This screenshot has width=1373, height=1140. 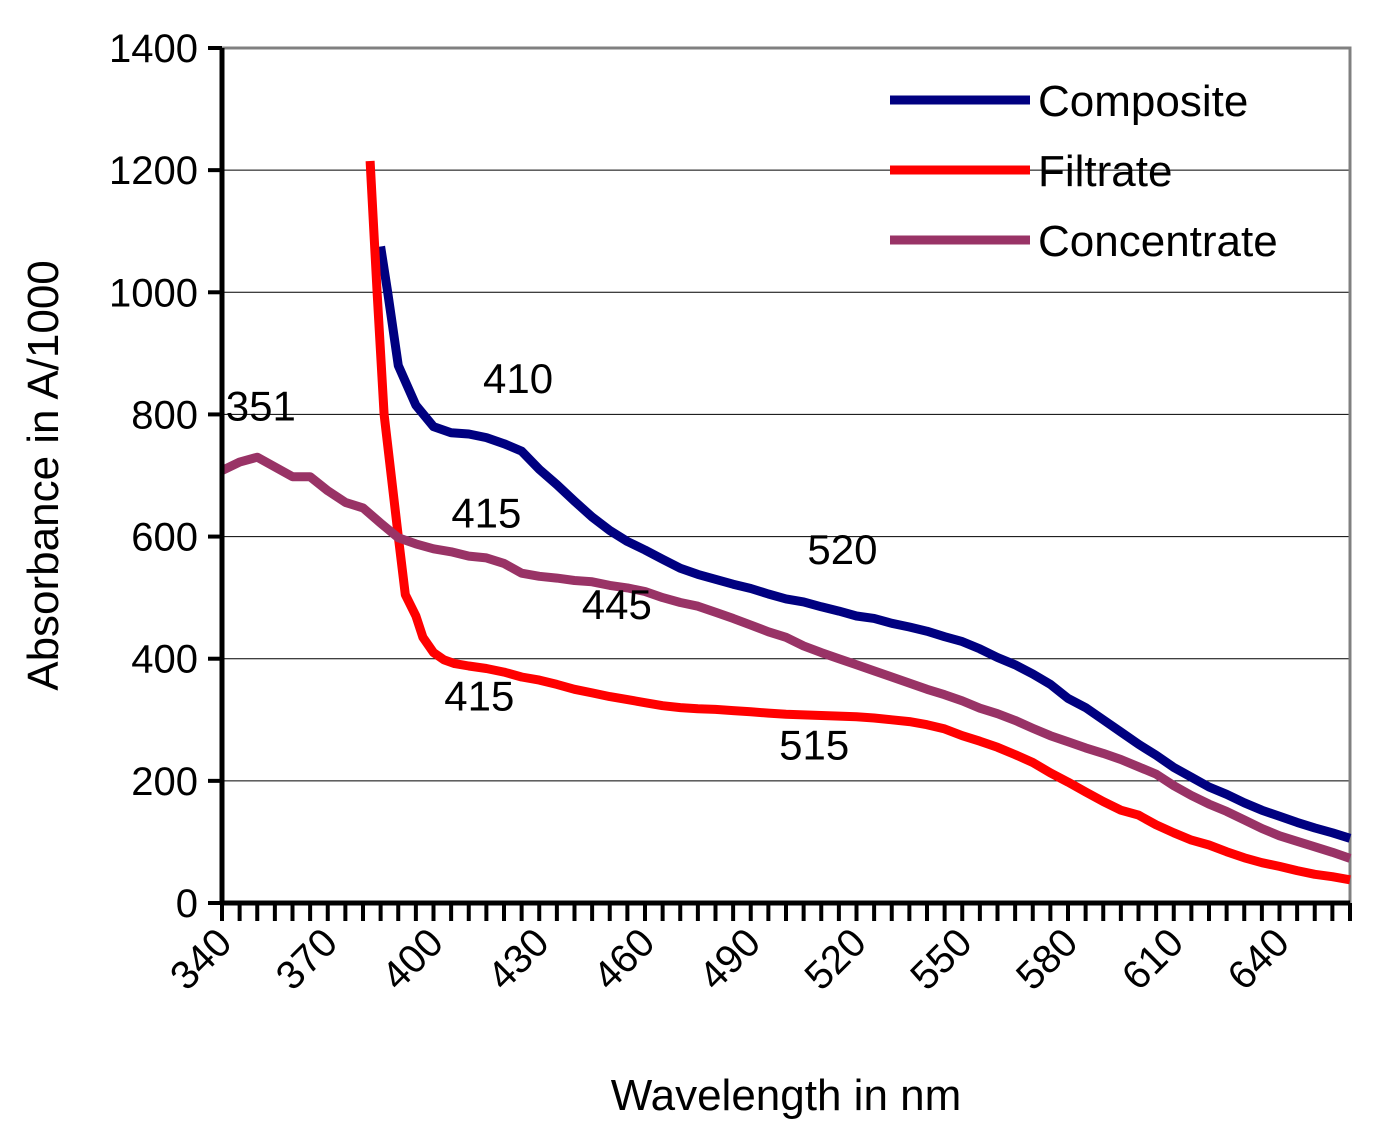 I want to click on y-tick-label: 800, so click(x=164, y=415).